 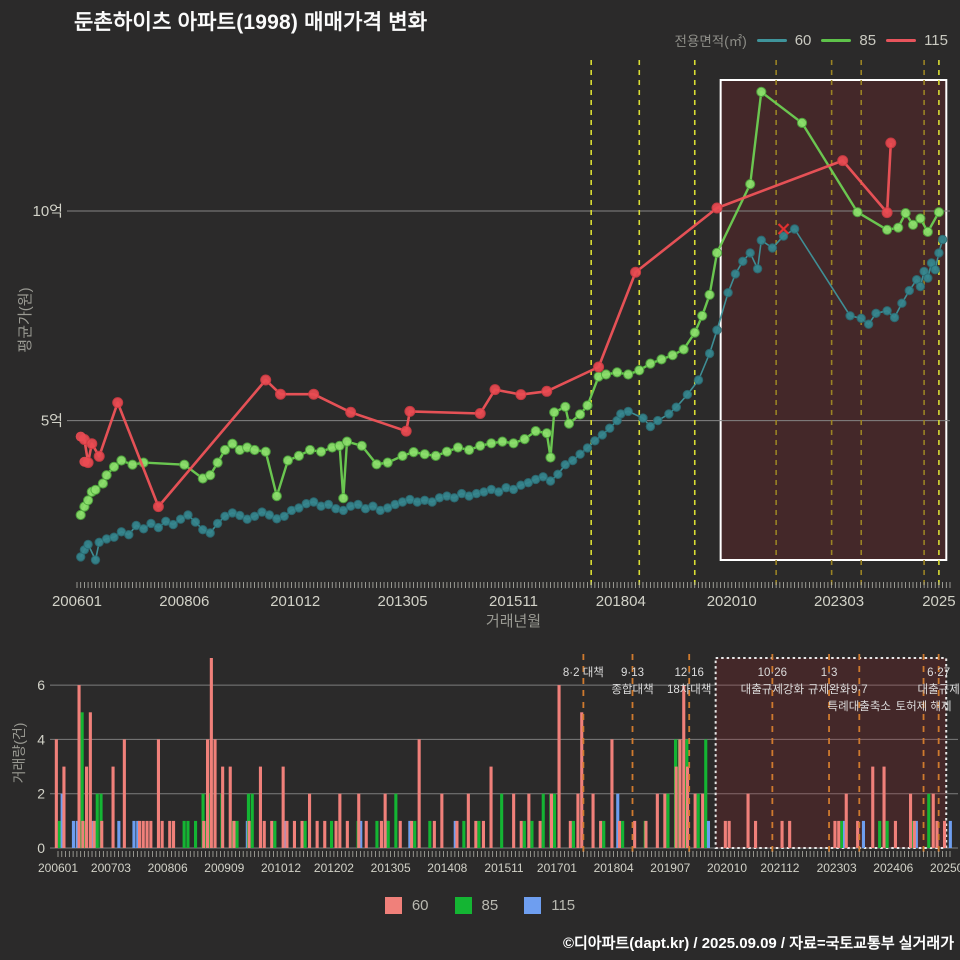 What do you see at coordinates (406, 905) in the screenshot?
I see `volume-legend-item-60: 60` at bounding box center [406, 905].